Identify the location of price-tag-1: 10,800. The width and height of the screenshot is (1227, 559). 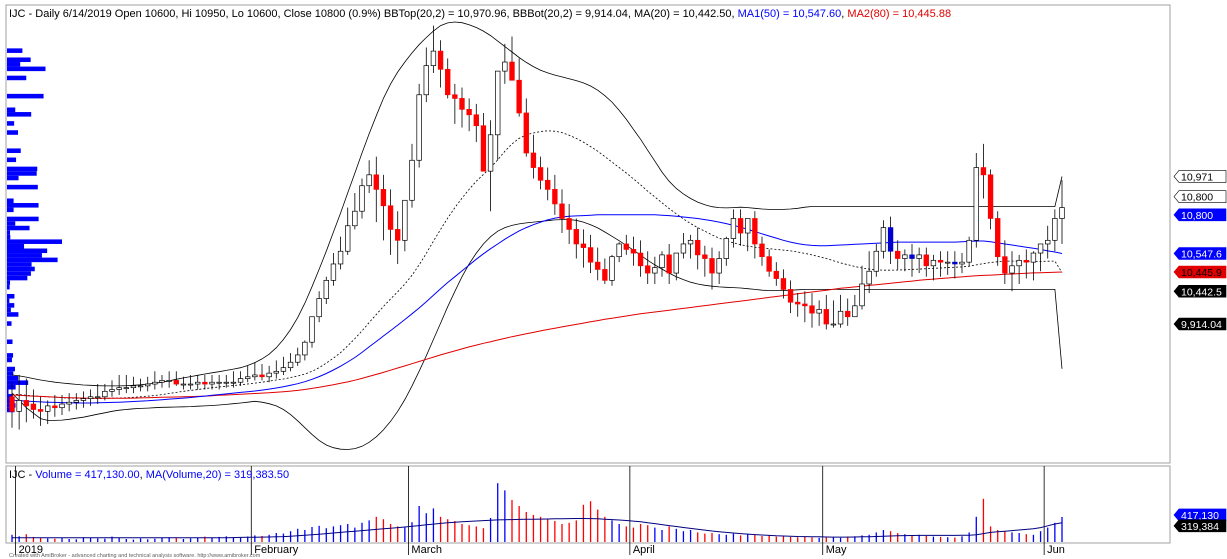
(1200, 197).